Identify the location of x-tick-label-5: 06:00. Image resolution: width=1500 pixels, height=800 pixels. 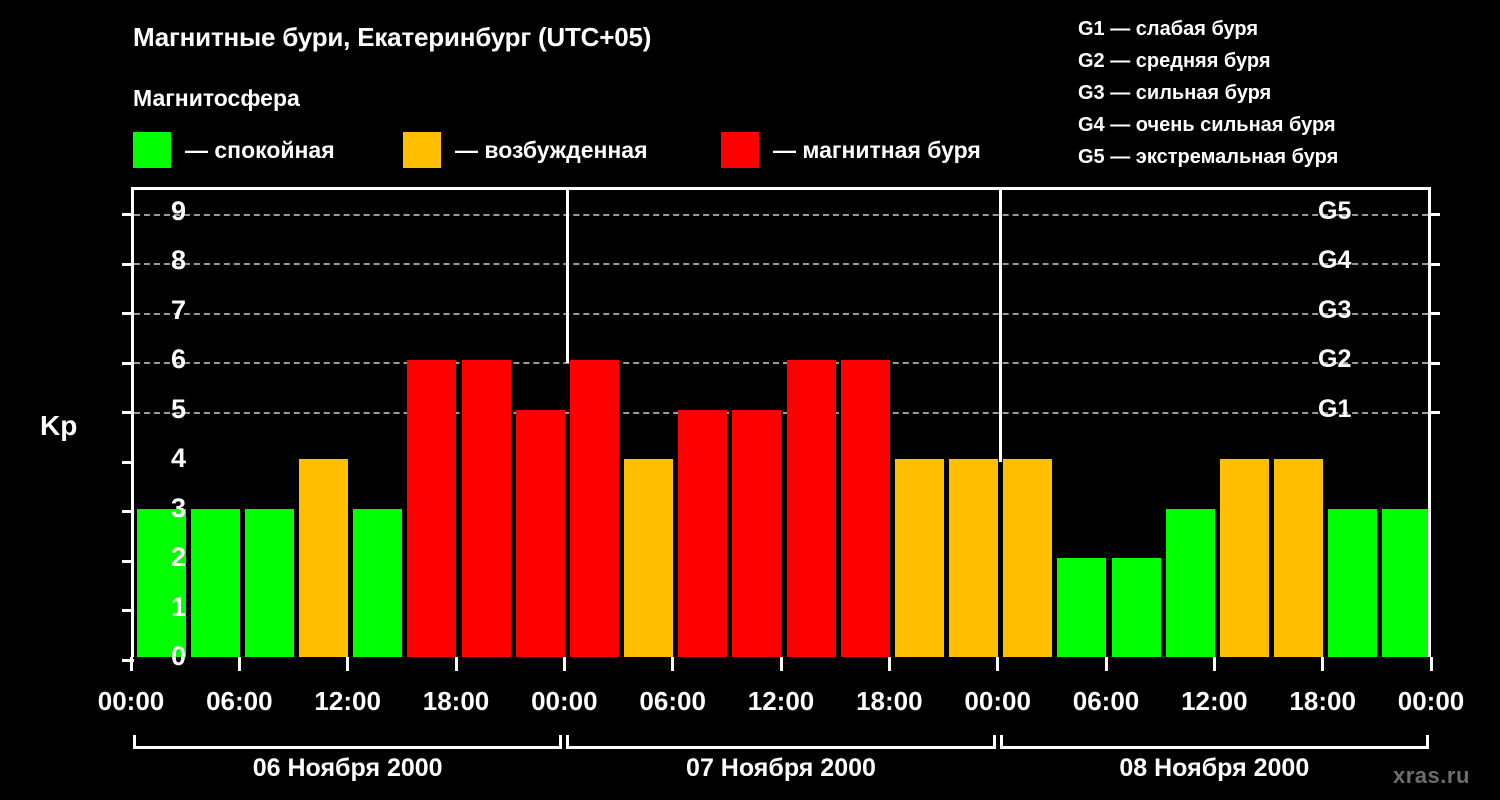
(672, 701).